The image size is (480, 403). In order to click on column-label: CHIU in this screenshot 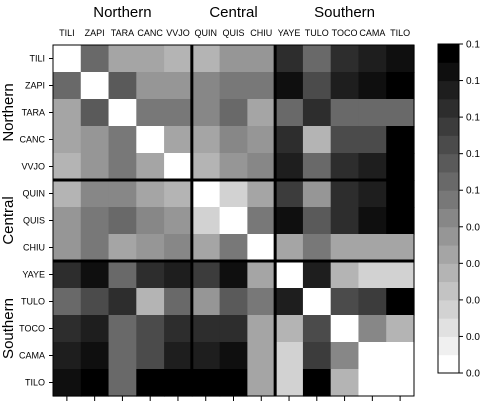, I will do `click(261, 33)`.